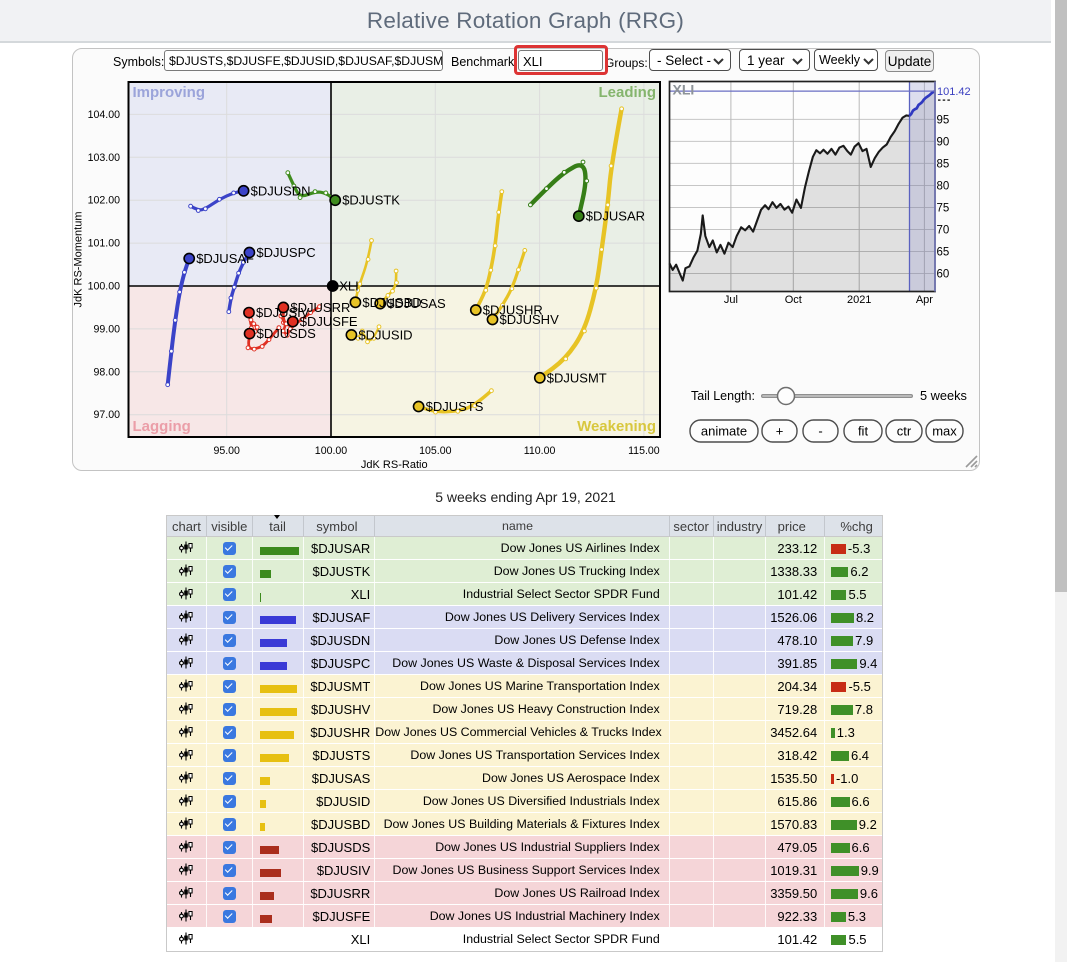  Describe the element at coordinates (943, 252) in the screenshot. I see `svg-text: 65` at that location.